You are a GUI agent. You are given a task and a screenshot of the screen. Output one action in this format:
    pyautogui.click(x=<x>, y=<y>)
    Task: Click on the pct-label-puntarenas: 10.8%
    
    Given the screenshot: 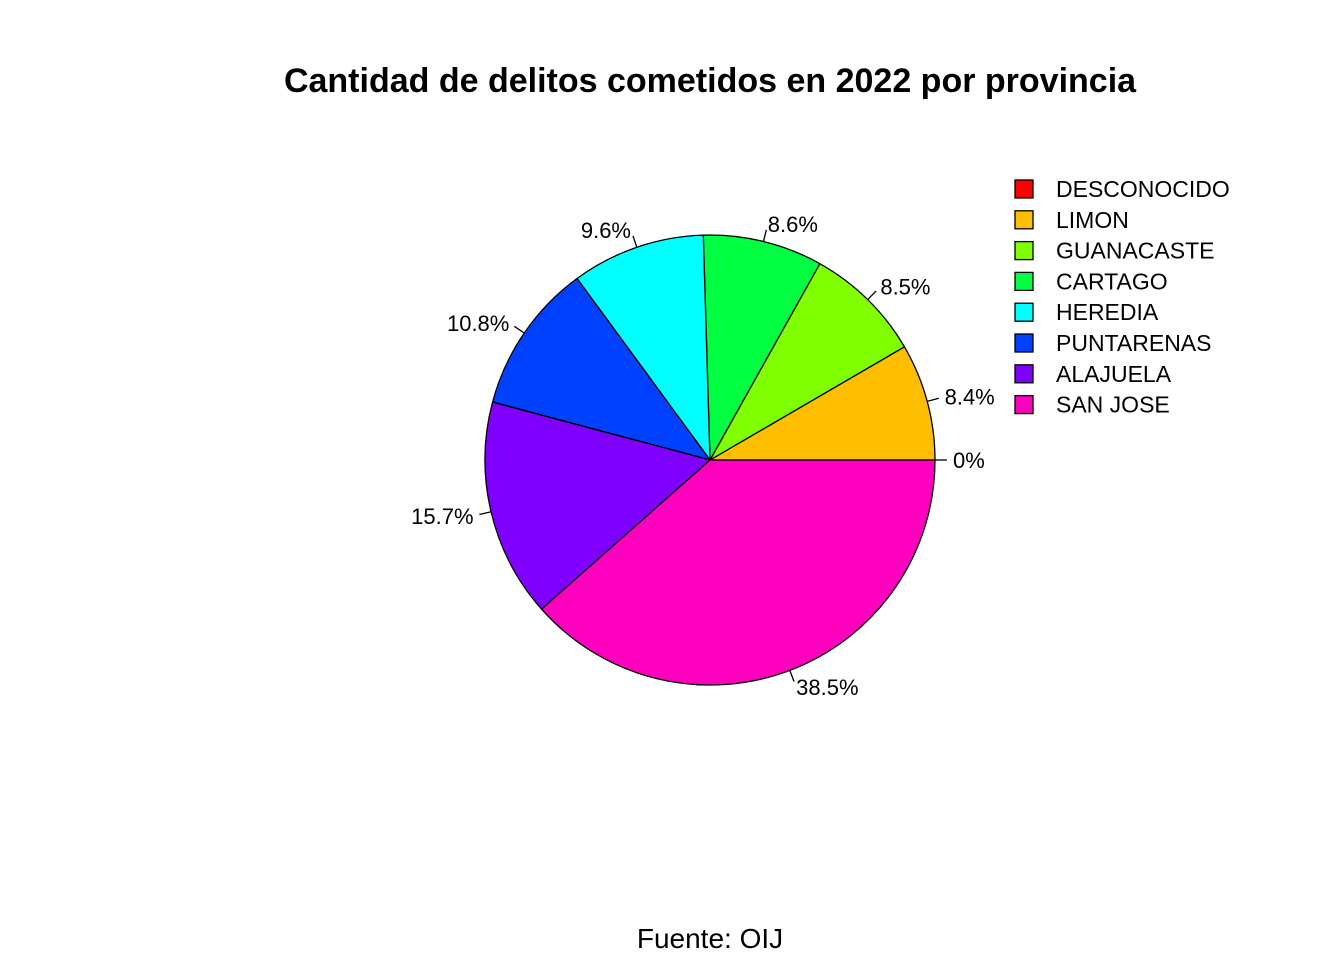 What is the action you would take?
    pyautogui.click(x=478, y=323)
    